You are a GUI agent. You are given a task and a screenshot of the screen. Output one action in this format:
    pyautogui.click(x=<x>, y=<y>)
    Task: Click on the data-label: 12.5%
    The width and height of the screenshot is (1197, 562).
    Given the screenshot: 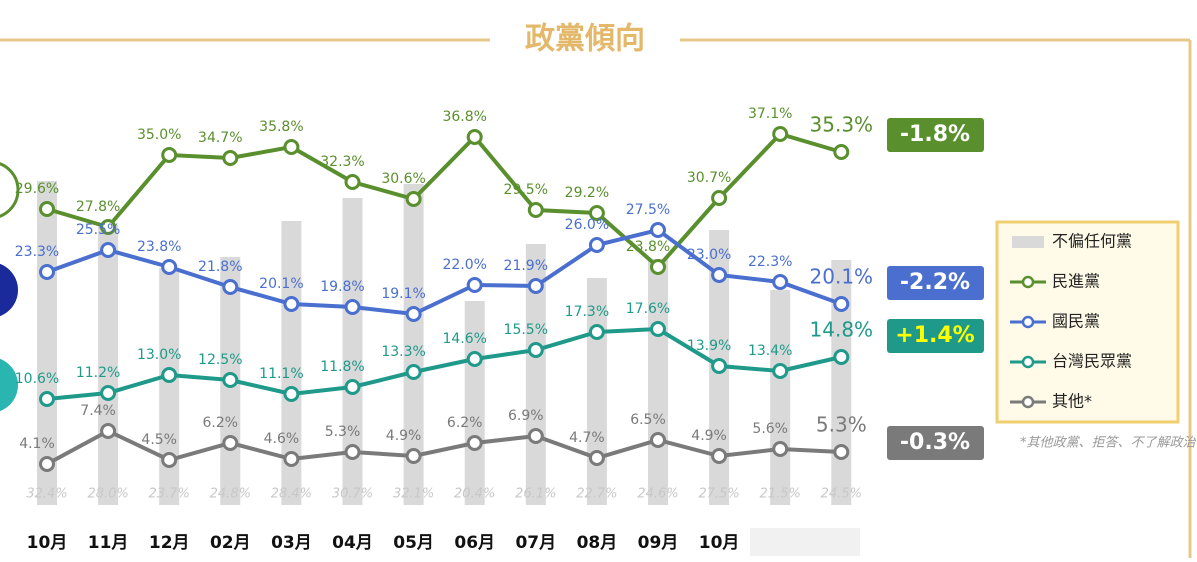 What is the action you would take?
    pyautogui.click(x=220, y=360)
    